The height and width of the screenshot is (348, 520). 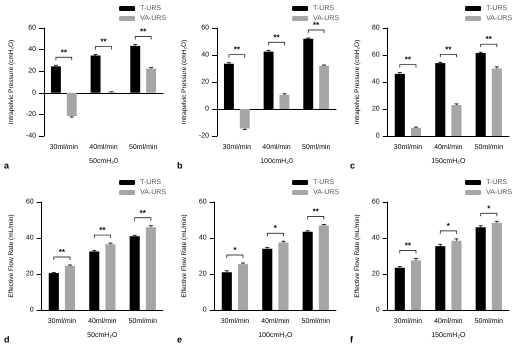 I want to click on text: c, so click(x=353, y=165).